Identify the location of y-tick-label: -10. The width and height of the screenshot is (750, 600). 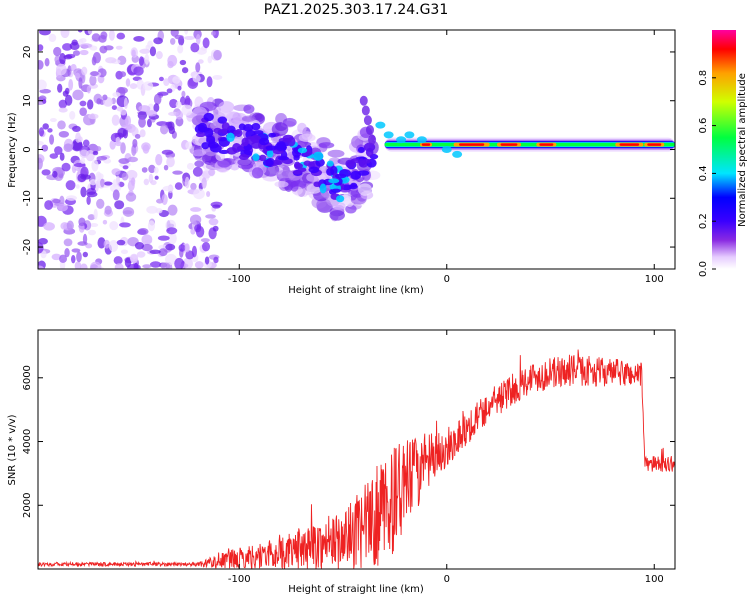
(27, 198).